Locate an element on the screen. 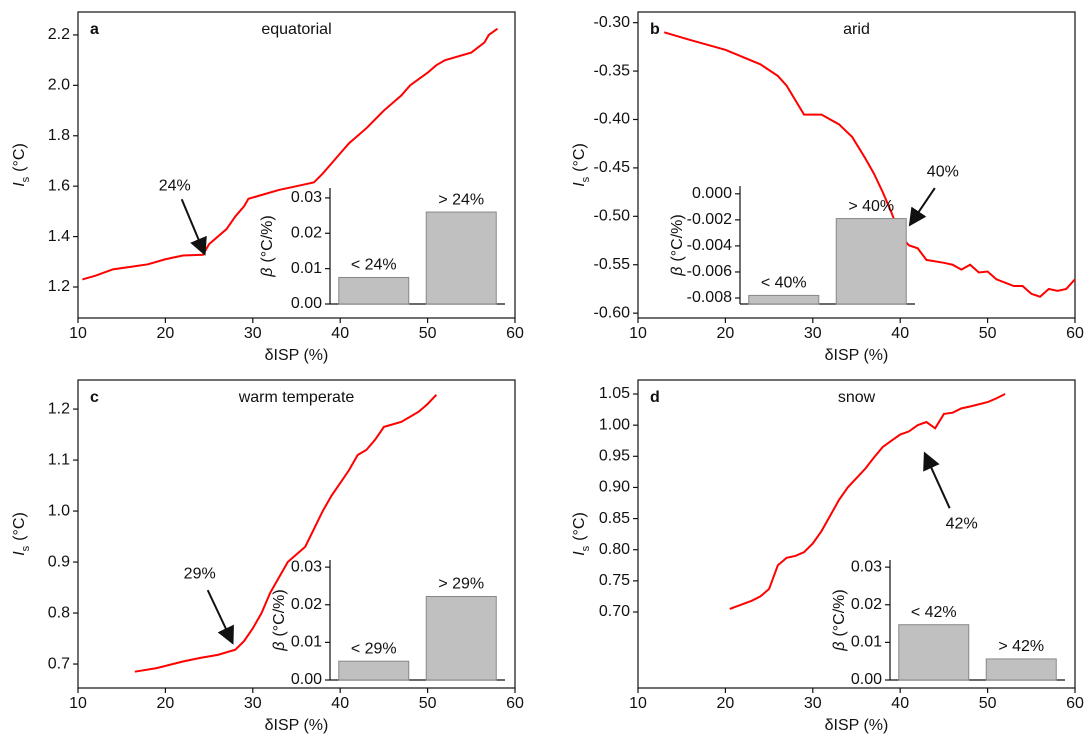 This screenshot has width=1088, height=743. y-tick-label: 1.0 is located at coordinates (59, 510).